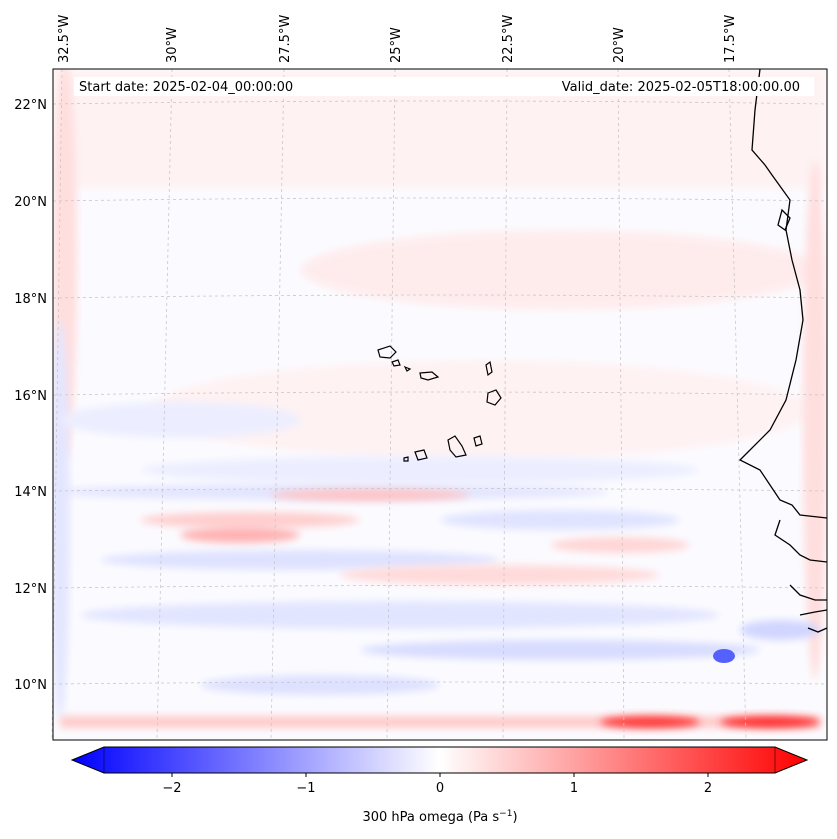 The width and height of the screenshot is (837, 839). What do you see at coordinates (30, 105) in the screenshot?
I see `lat-label-22n: 22°N` at bounding box center [30, 105].